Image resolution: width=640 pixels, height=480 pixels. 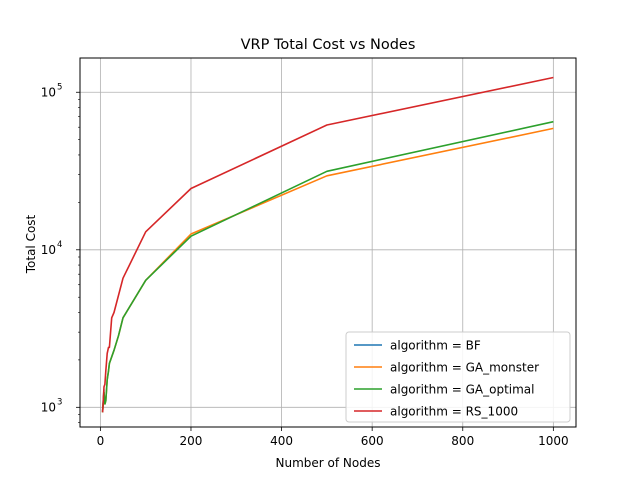 What do you see at coordinates (333, 437) in the screenshot?
I see `x-axis: 0 200 400 600 800 1000` at bounding box center [333, 437].